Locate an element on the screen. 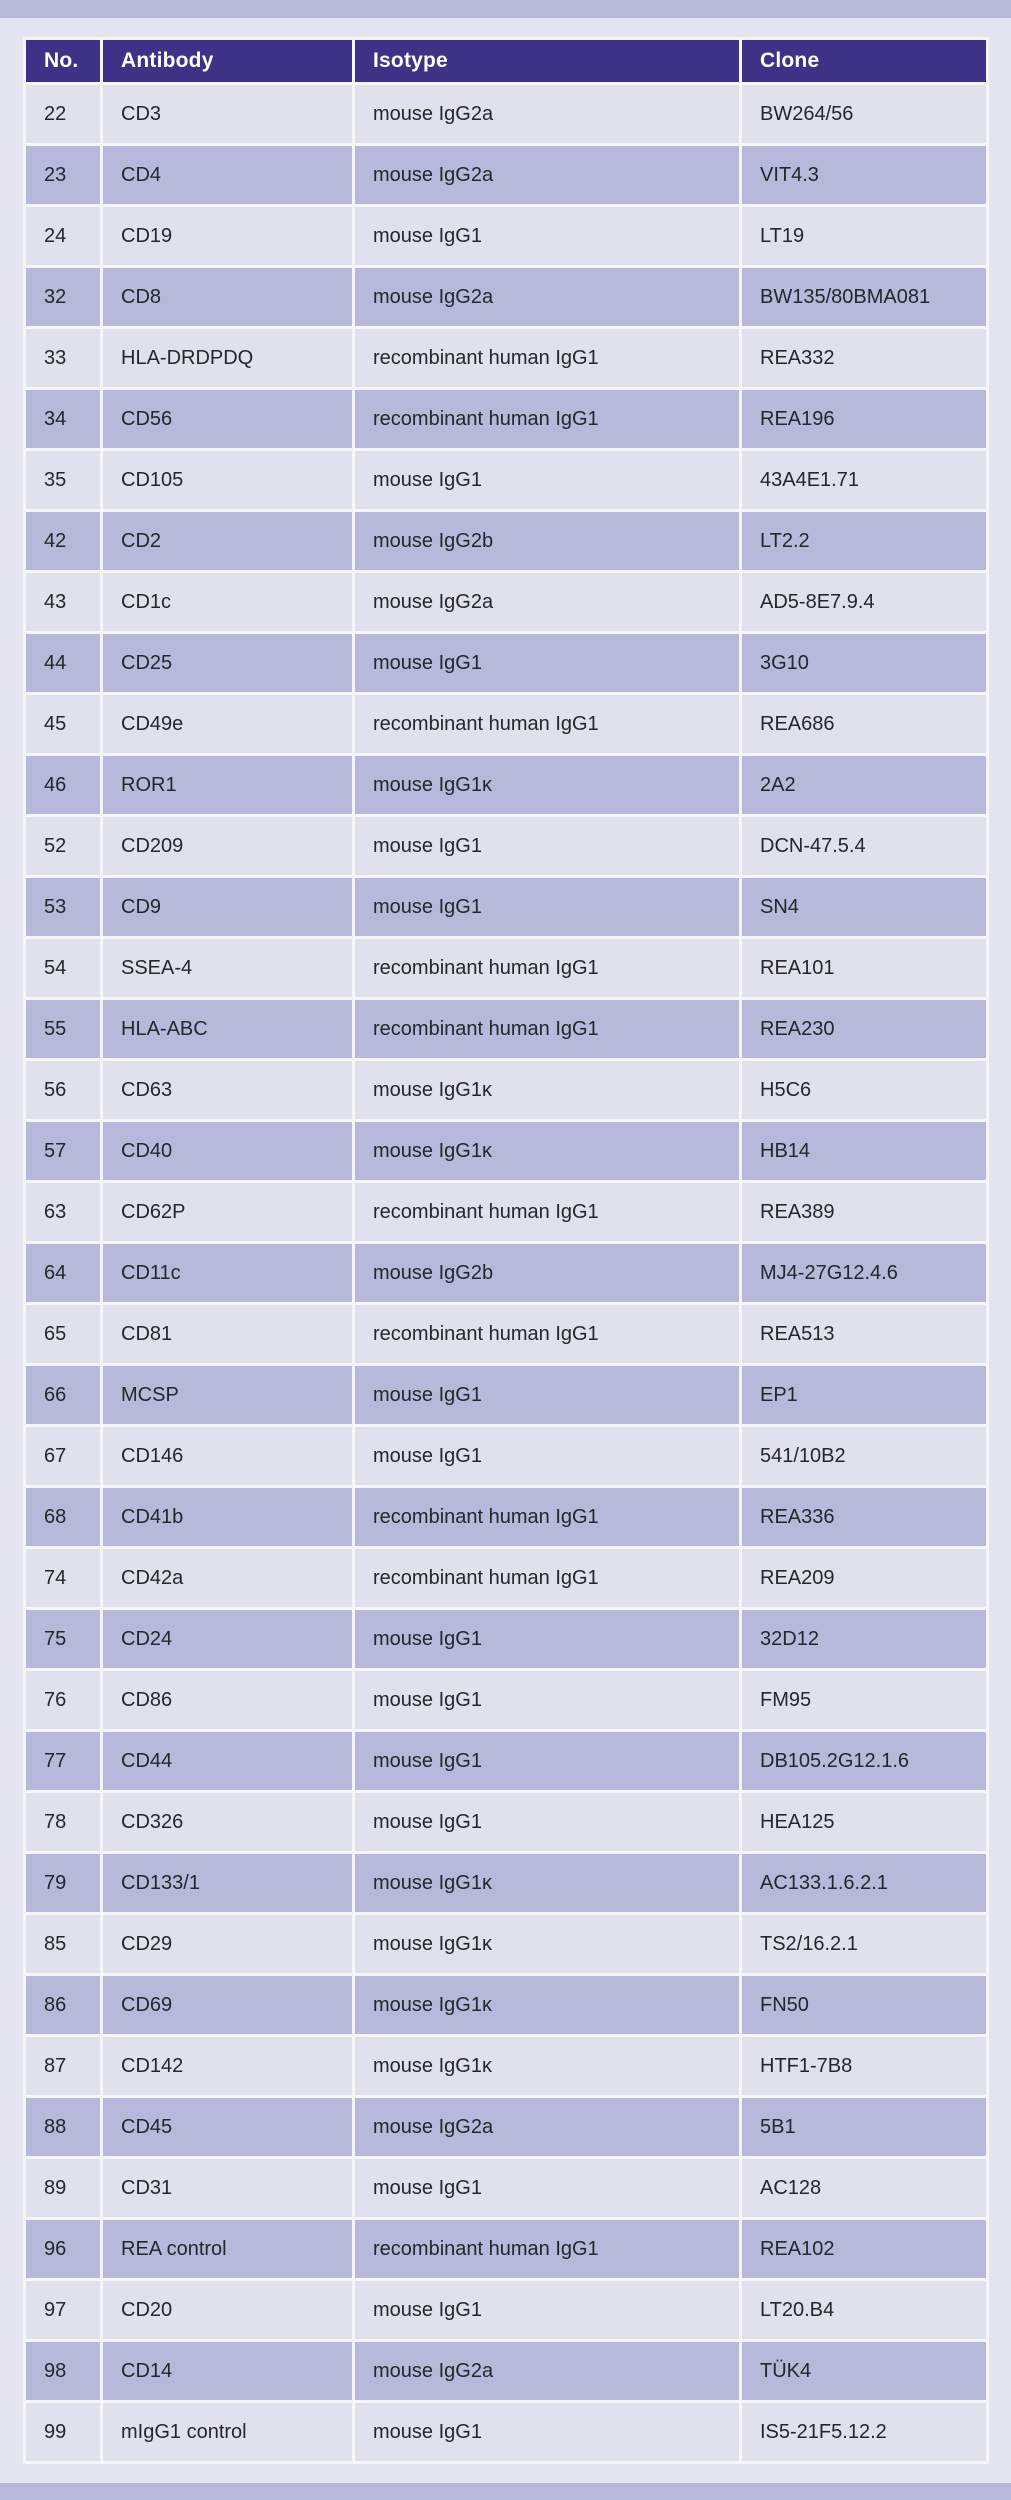  cell-no: 85 is located at coordinates (63, 1944).